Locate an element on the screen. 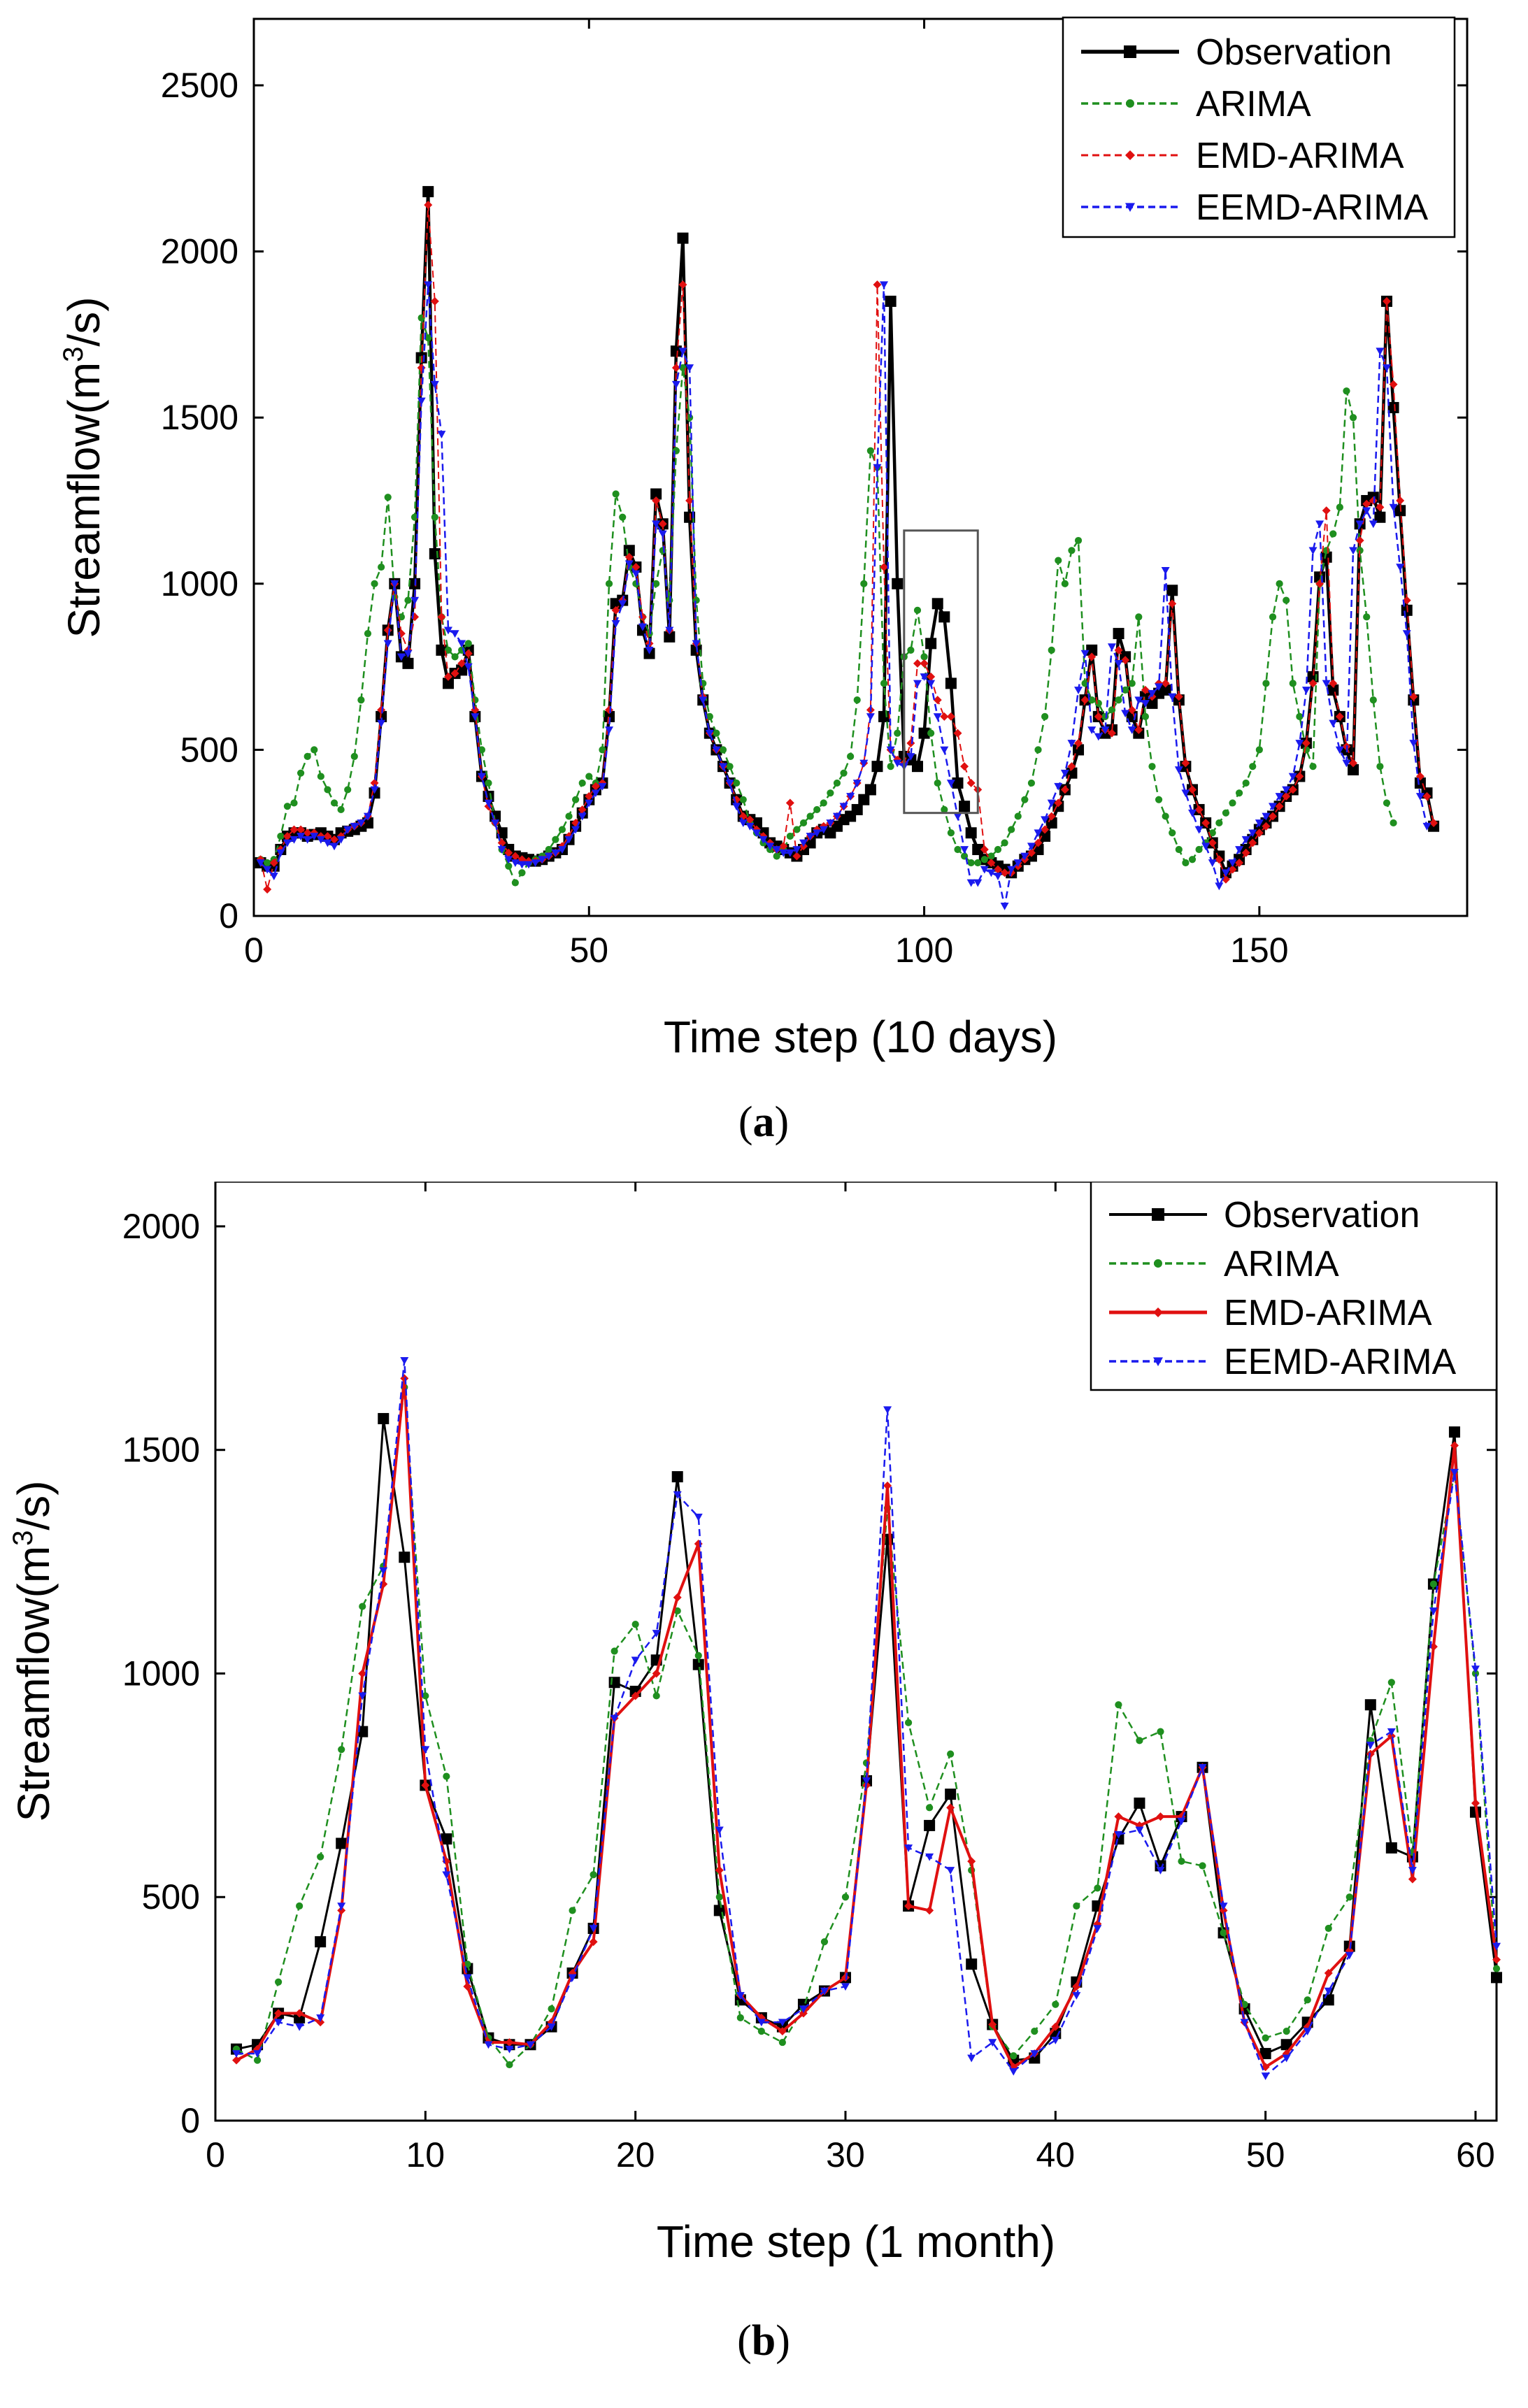  x-tick-label: 50 is located at coordinates (588, 951).